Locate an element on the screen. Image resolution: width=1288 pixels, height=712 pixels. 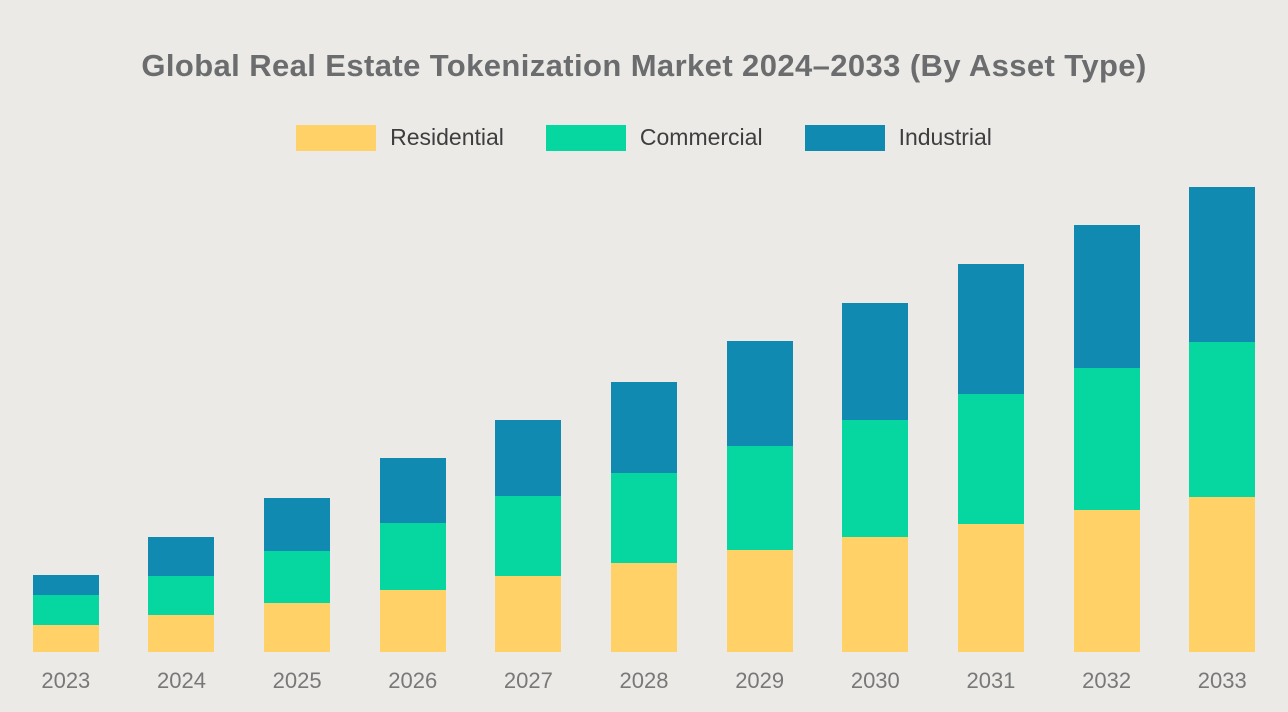
bar-column-2032: 2032 is located at coordinates (1107, 459).